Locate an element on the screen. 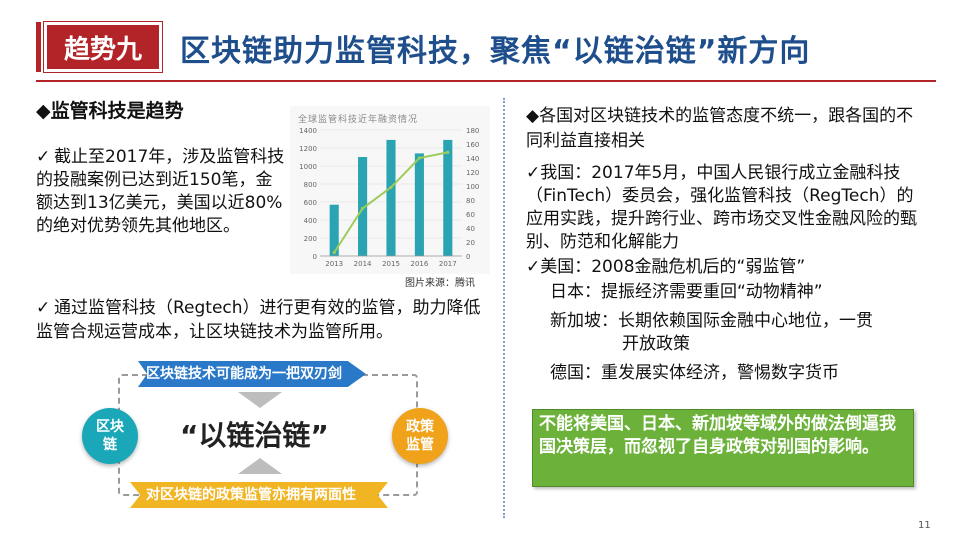 The image size is (960, 540). y-tick-label-right: 160 is located at coordinates (472, 145).